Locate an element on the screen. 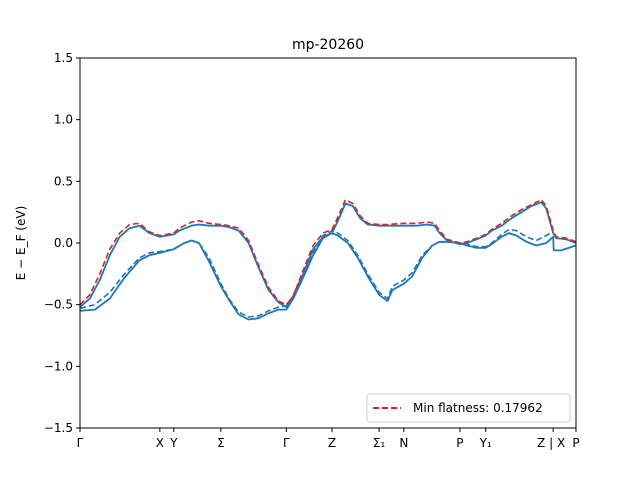 This screenshot has width=640, height=480. y-tick-label: 1.0 is located at coordinates (63, 120).